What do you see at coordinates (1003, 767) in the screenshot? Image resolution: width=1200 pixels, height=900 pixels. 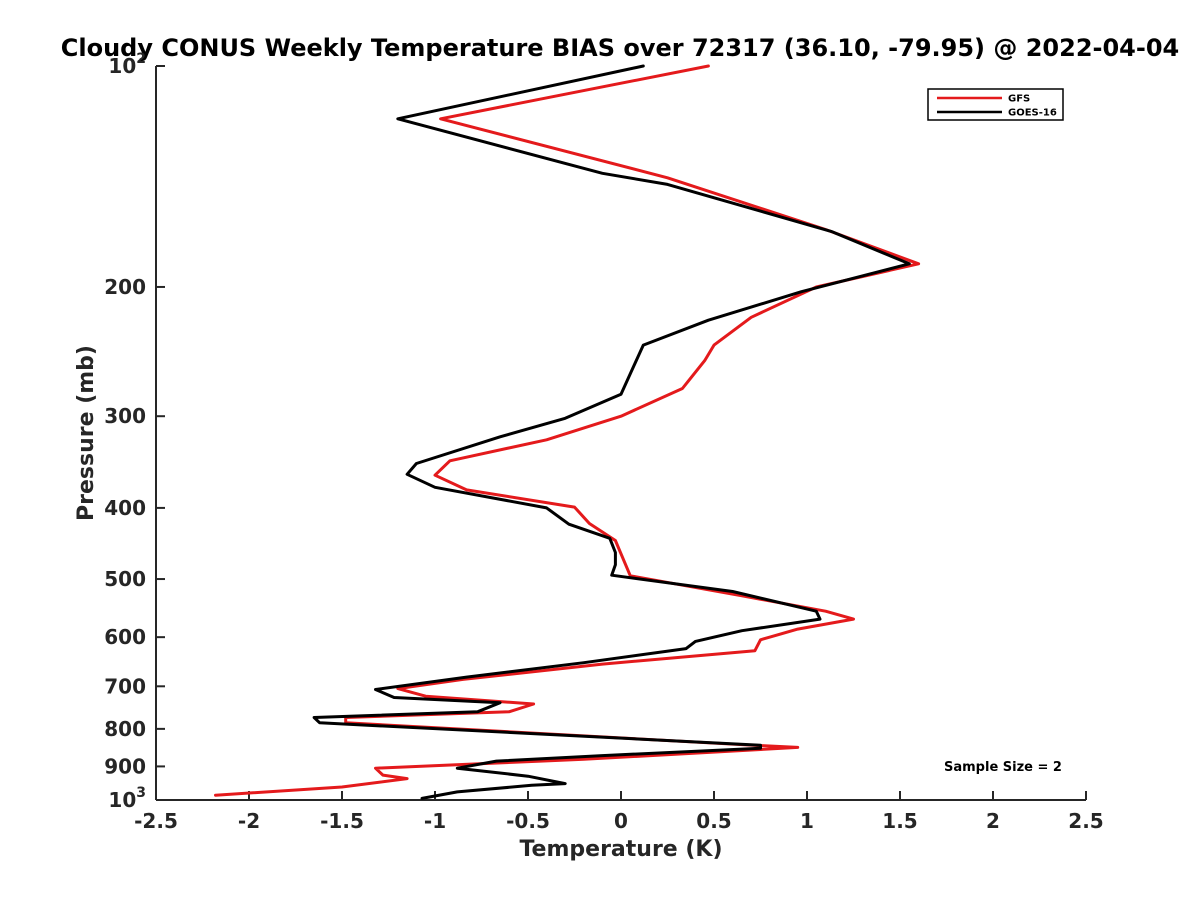 I see `sample-size-annotation: Sample Size = 2` at bounding box center [1003, 767].